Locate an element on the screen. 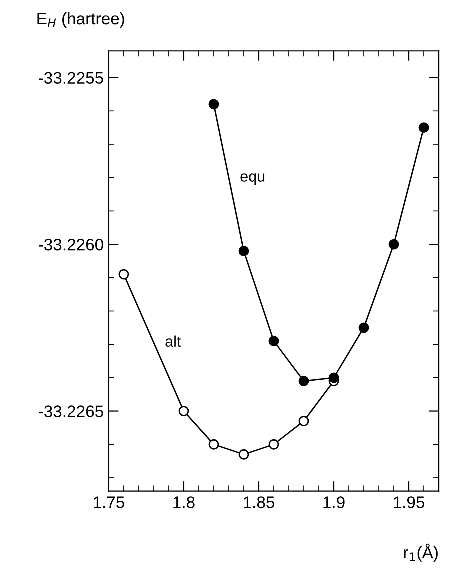 The image size is (454, 568). x-axis-title: r$_{1}$(Å) is located at coordinates (421, 553).